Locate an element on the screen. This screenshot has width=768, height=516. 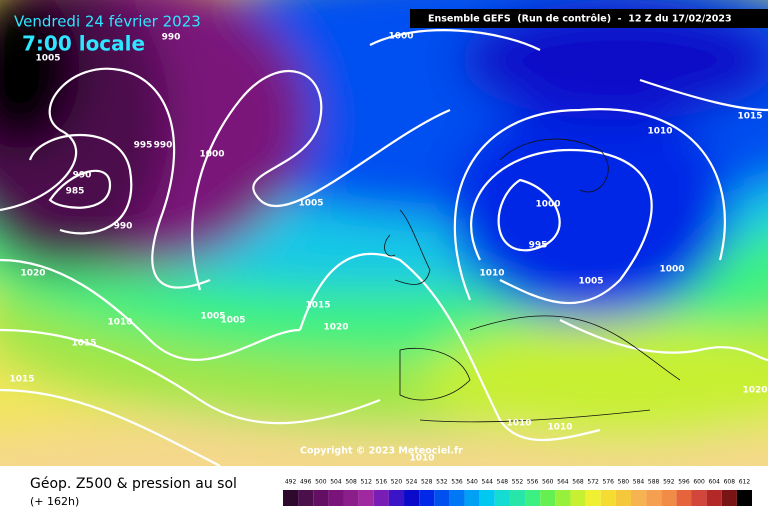
run-banner is located at coordinates (589, 18).